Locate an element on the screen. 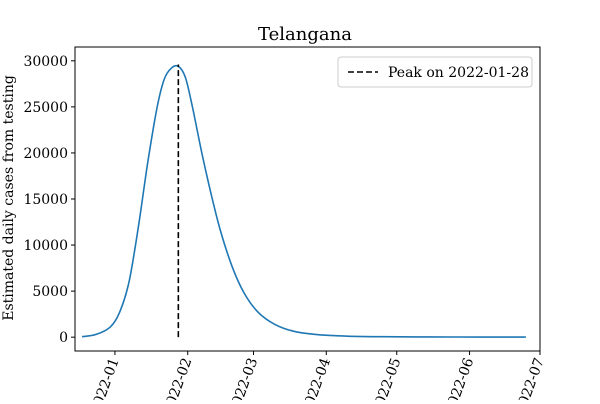 Image resolution: width=600 pixels, height=404 pixels. legend-box is located at coordinates (435, 72).